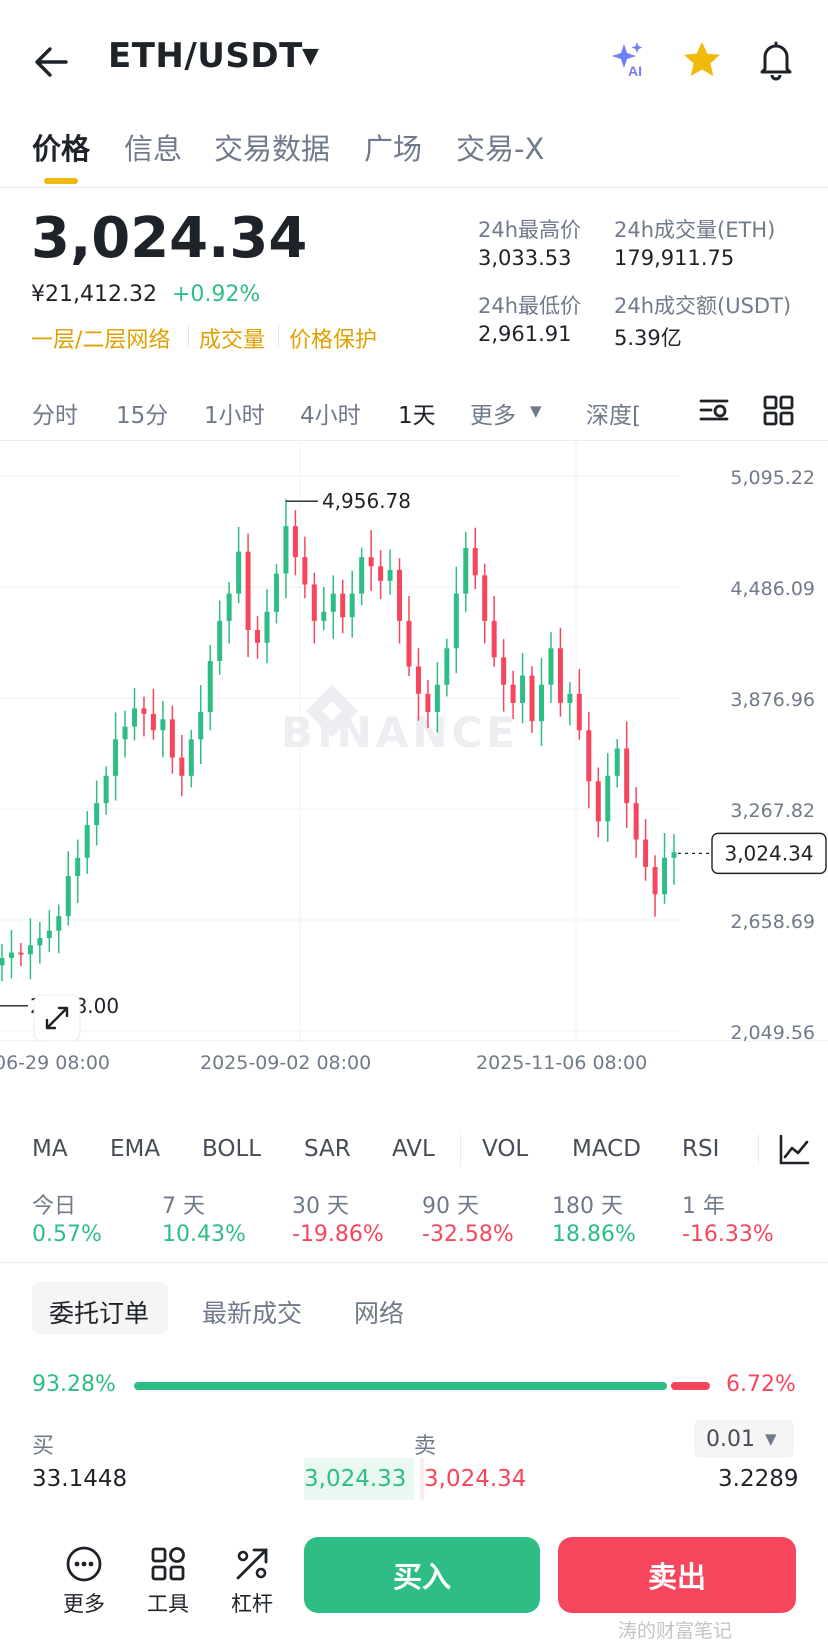 The height and width of the screenshot is (1649, 828). Describe the element at coordinates (169, 238) in the screenshot. I see `last-price: 3,024.34` at that location.